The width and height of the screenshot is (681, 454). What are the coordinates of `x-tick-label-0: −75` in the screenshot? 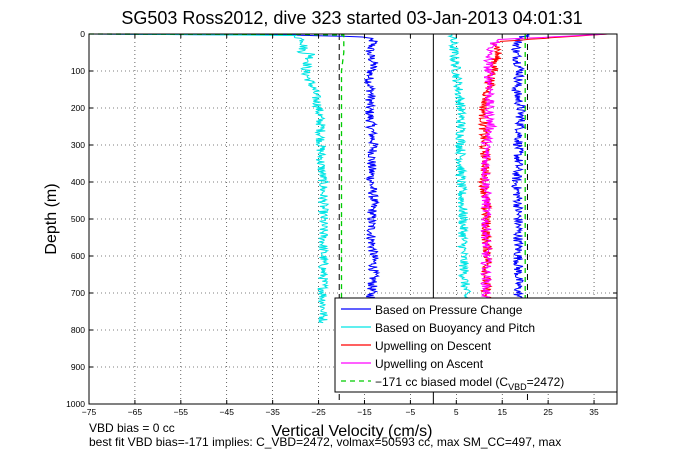 It's located at (89, 412).